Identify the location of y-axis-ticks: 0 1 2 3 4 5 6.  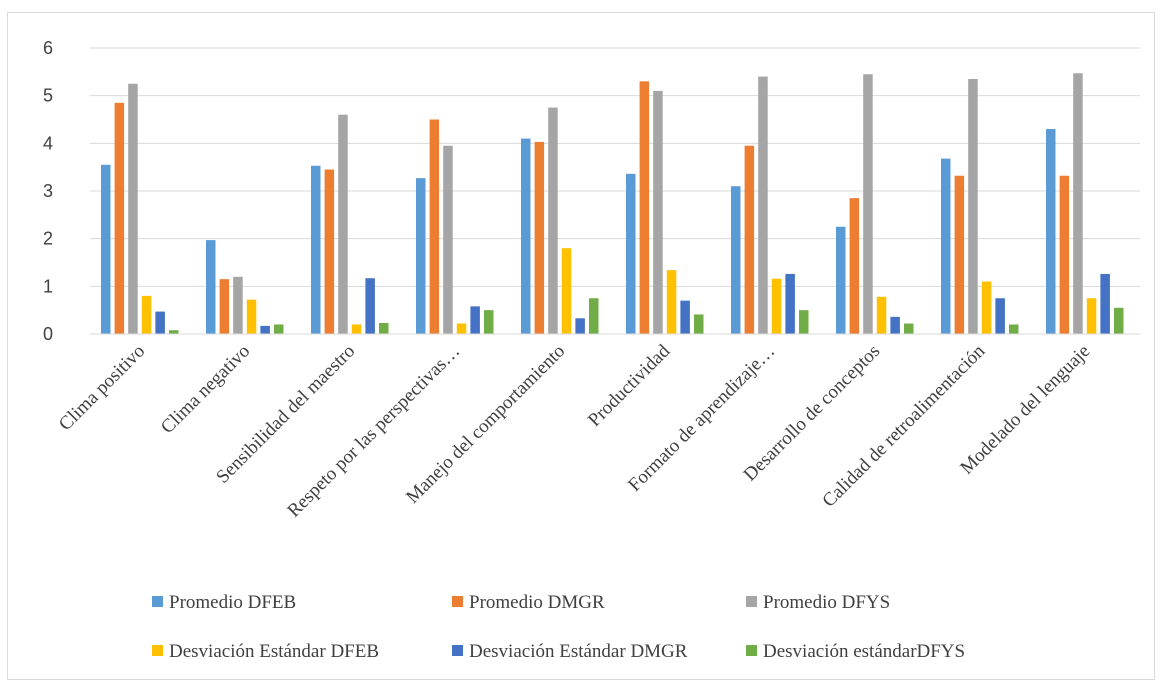
(48, 191).